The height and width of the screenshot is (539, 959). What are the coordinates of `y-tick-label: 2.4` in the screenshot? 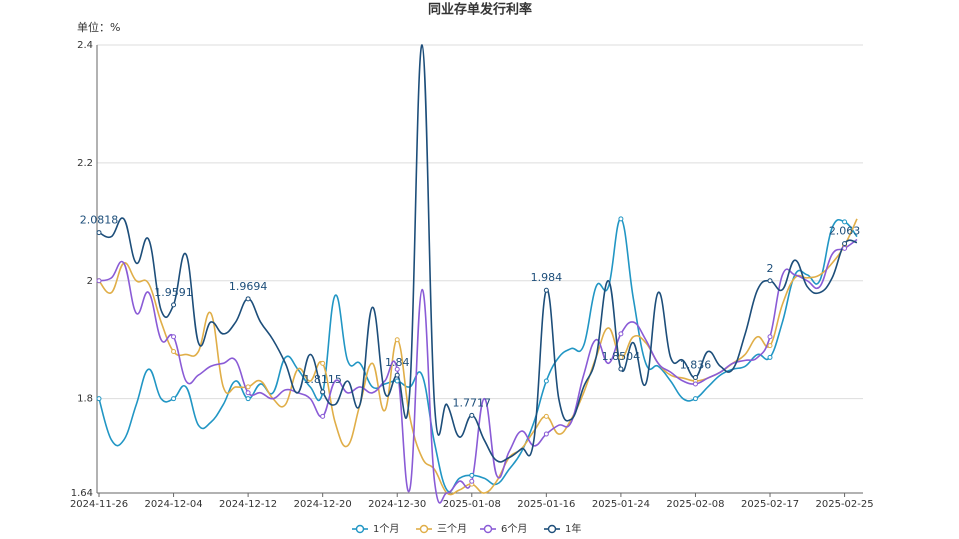 It's located at (85, 45).